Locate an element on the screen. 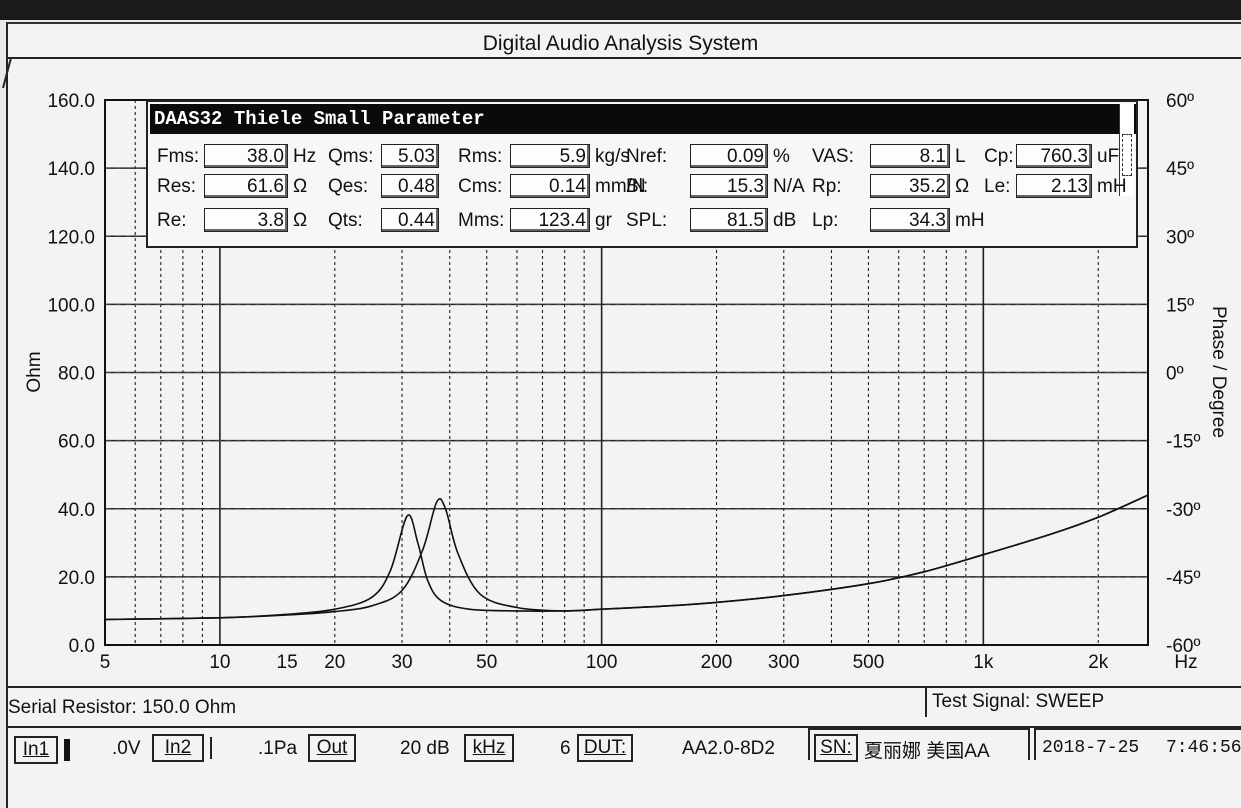  x-tick-label: 5 is located at coordinates (105, 662).